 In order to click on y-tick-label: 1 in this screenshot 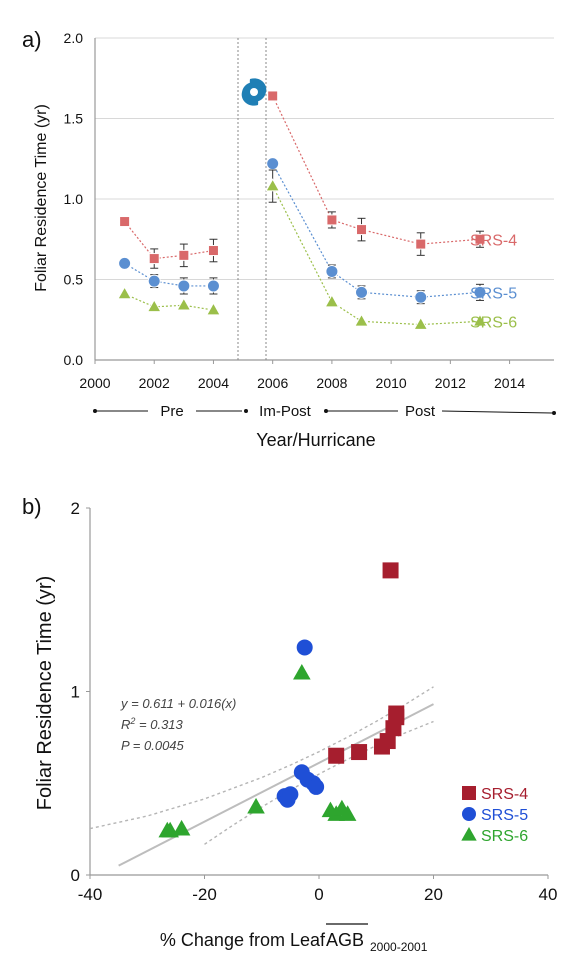, I will do `click(75, 692)`.